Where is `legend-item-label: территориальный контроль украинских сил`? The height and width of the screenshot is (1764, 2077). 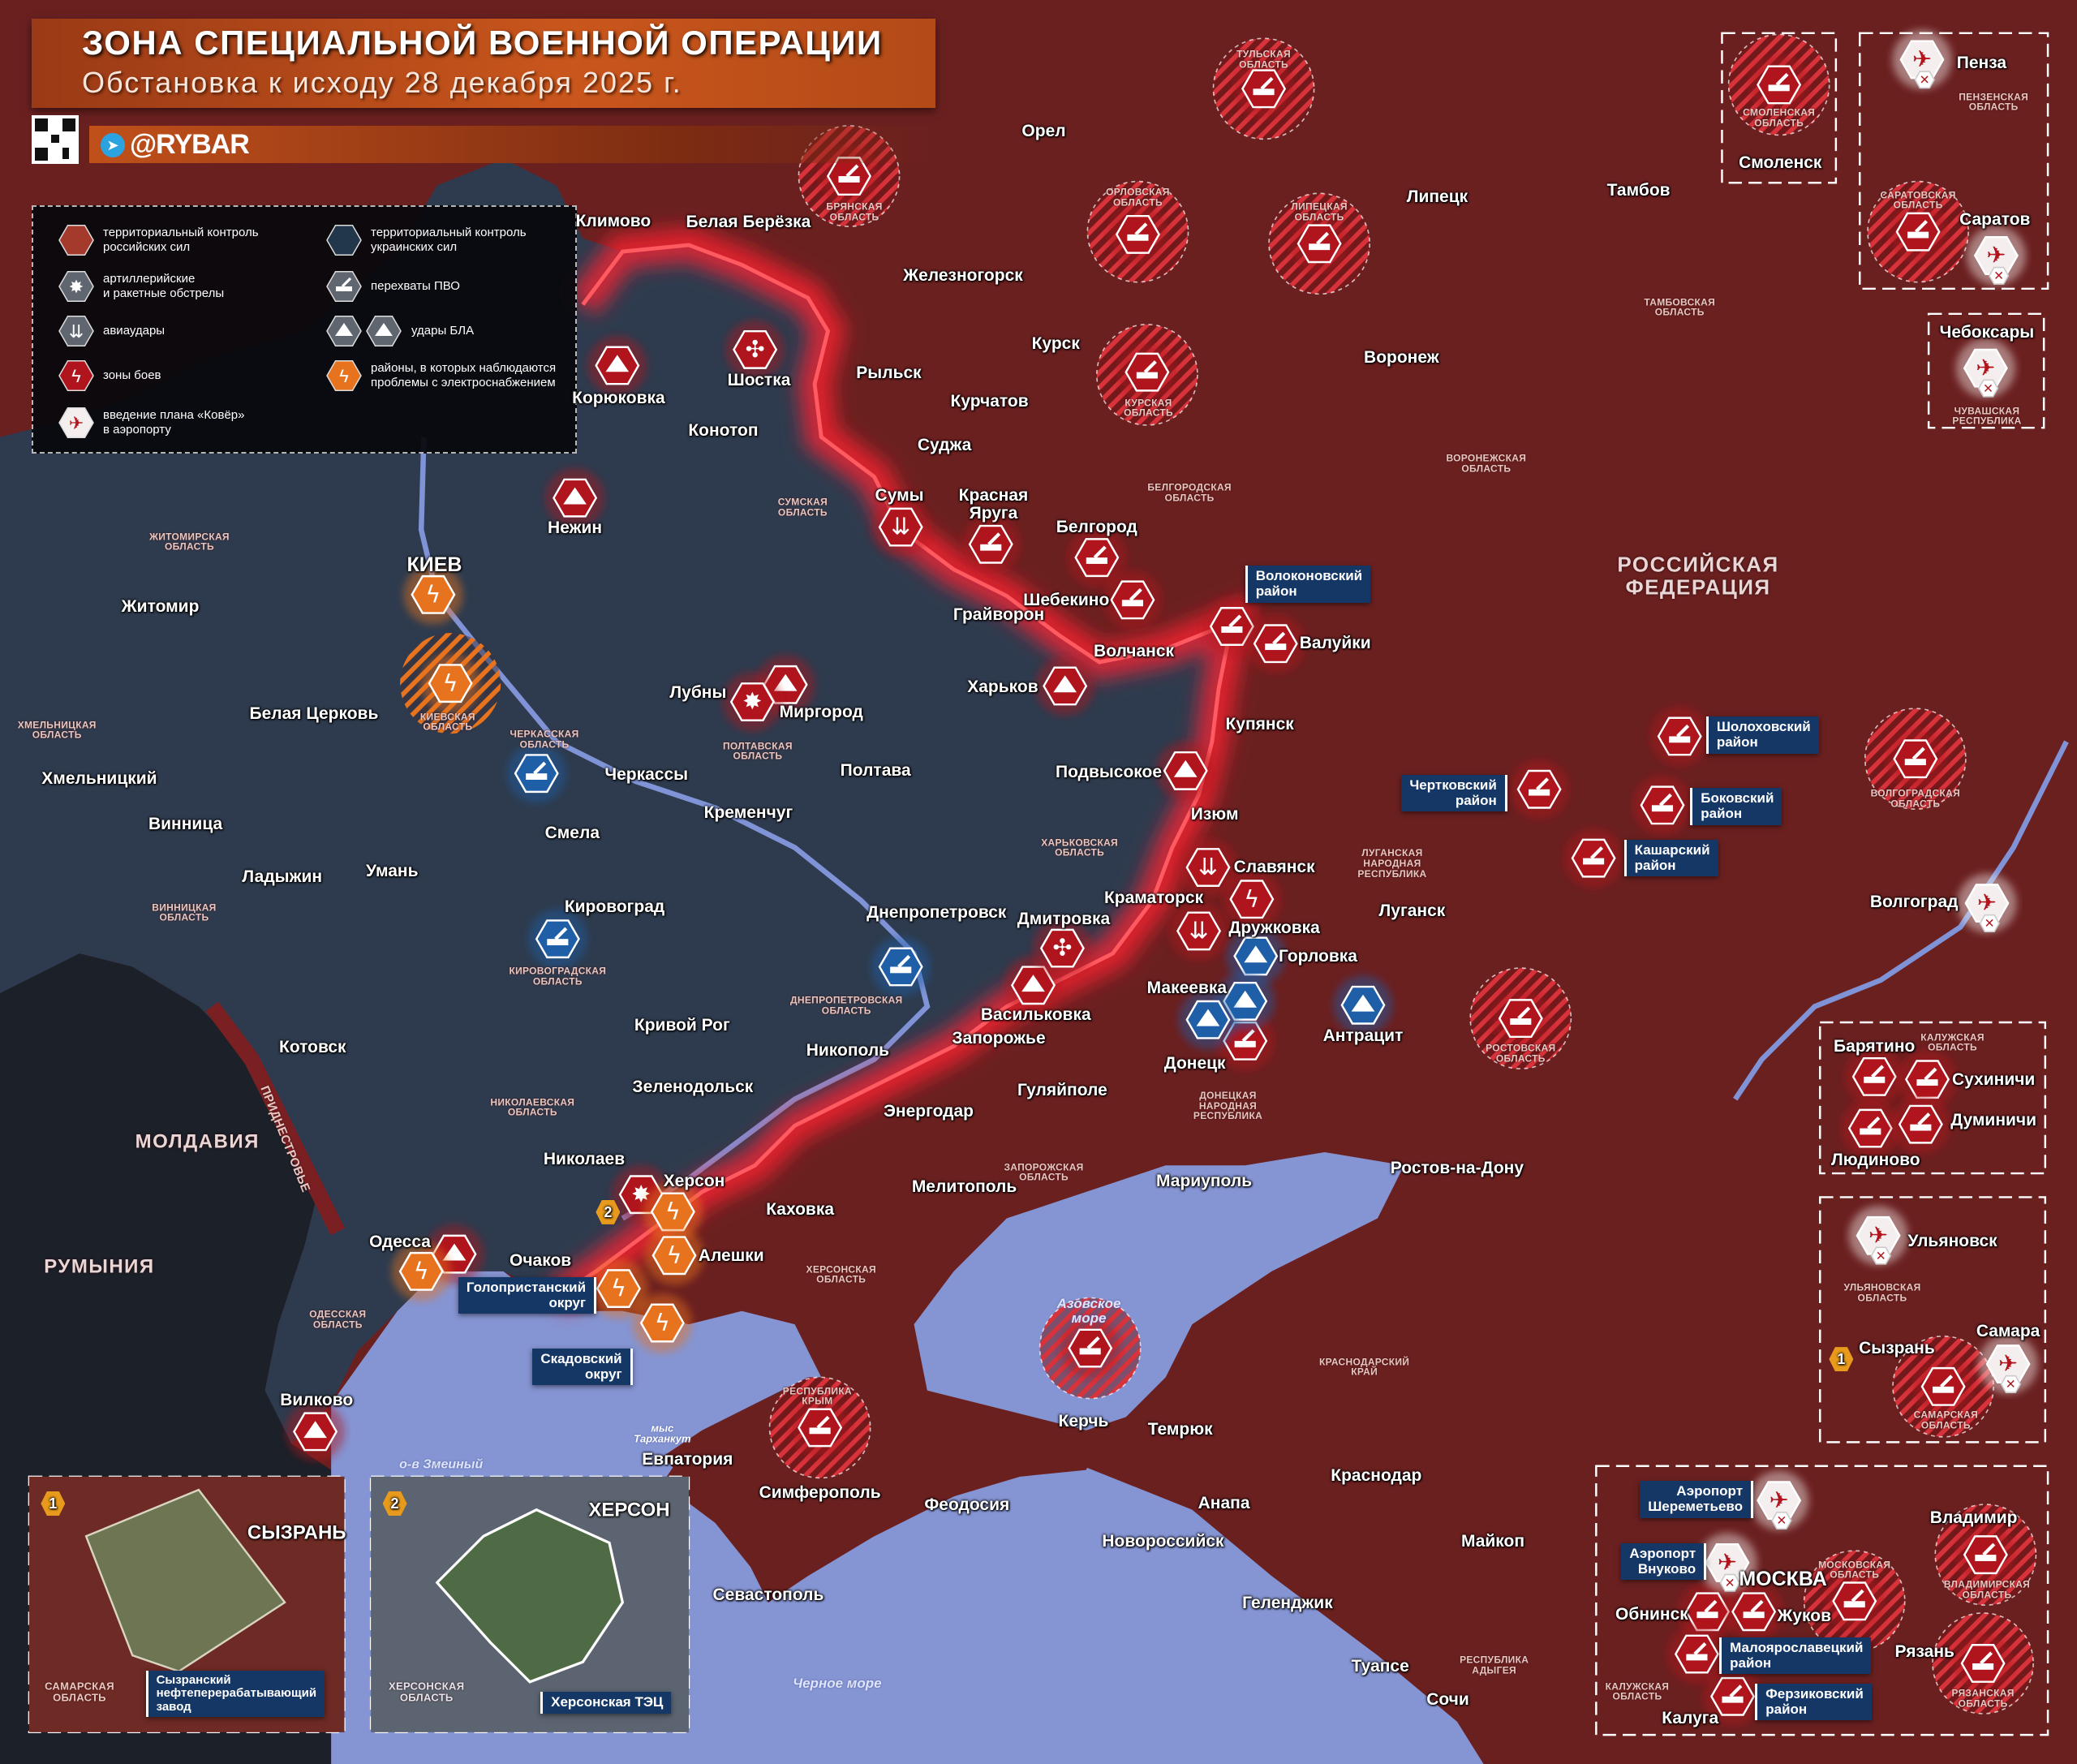
legend-item-label: территориальный контроль украинских сил is located at coordinates (449, 240).